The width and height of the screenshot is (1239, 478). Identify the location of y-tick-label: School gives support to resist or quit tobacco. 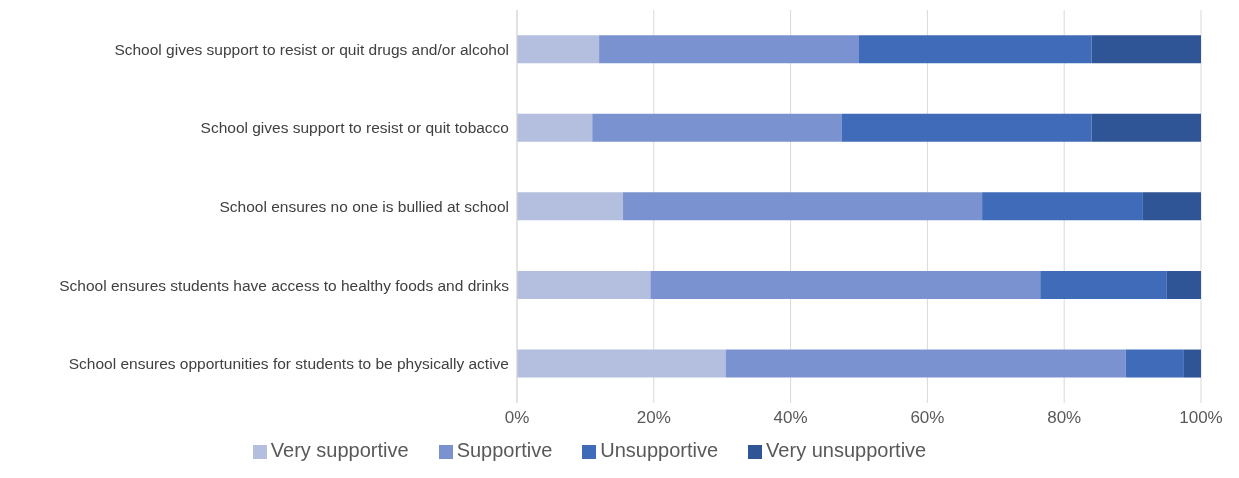
(354, 128).